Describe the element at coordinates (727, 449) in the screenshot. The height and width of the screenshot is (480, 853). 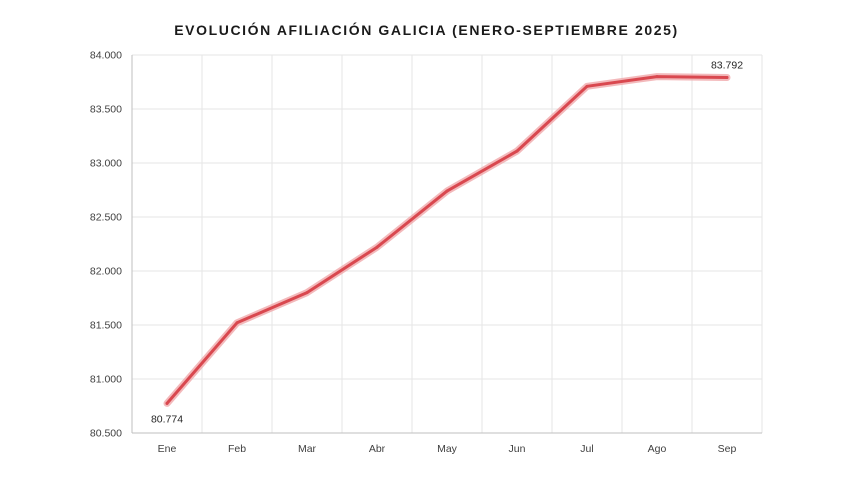
I see `x-tick-label: Sep` at that location.